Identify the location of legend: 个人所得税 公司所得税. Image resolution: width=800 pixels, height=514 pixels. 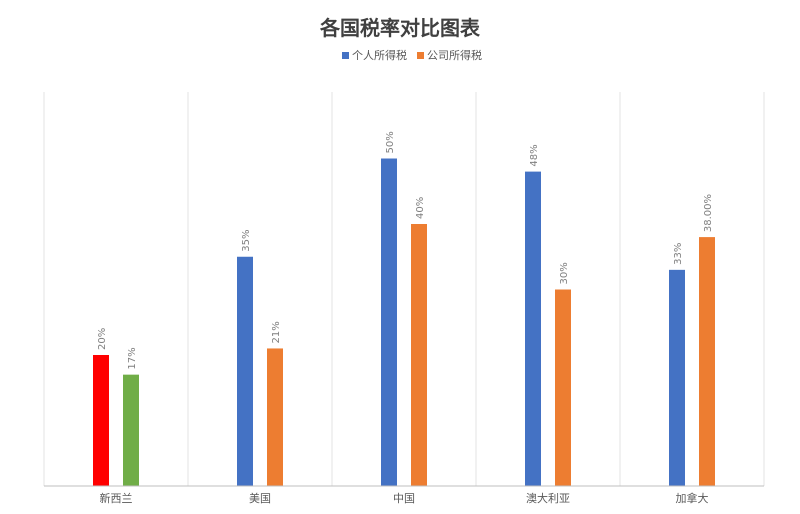
(412, 55).